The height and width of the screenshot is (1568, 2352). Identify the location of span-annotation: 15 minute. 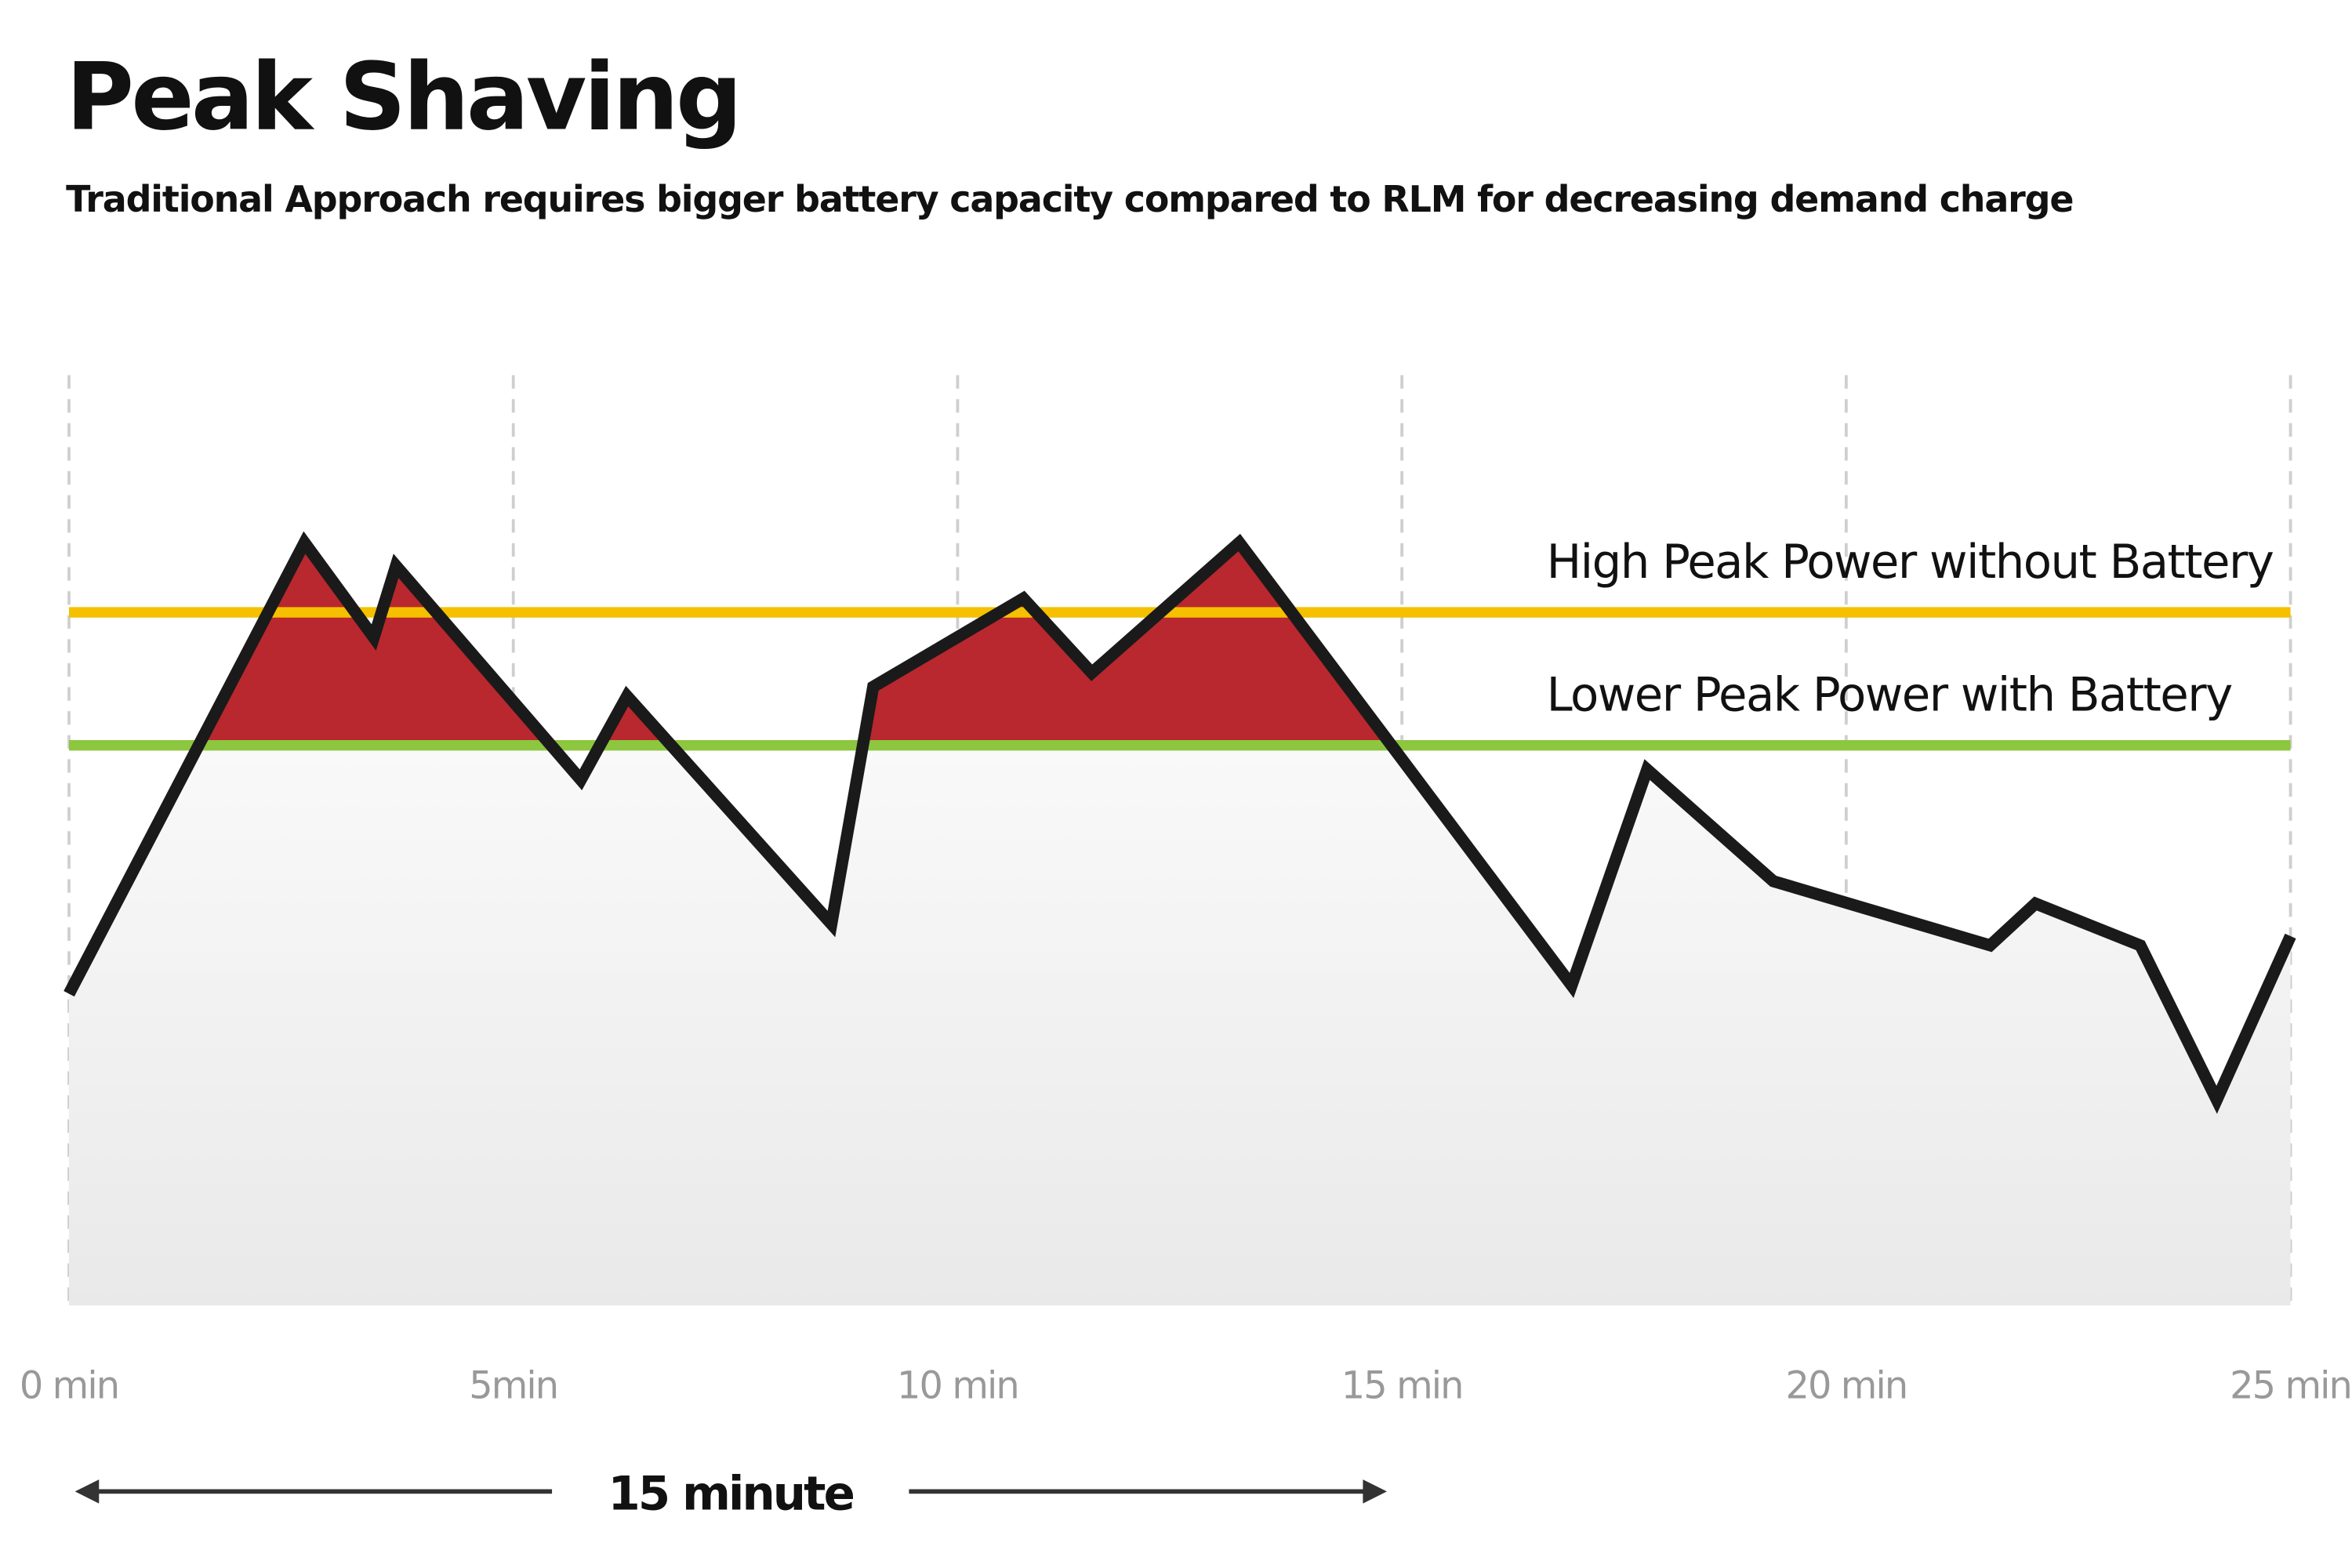
(731, 1493).